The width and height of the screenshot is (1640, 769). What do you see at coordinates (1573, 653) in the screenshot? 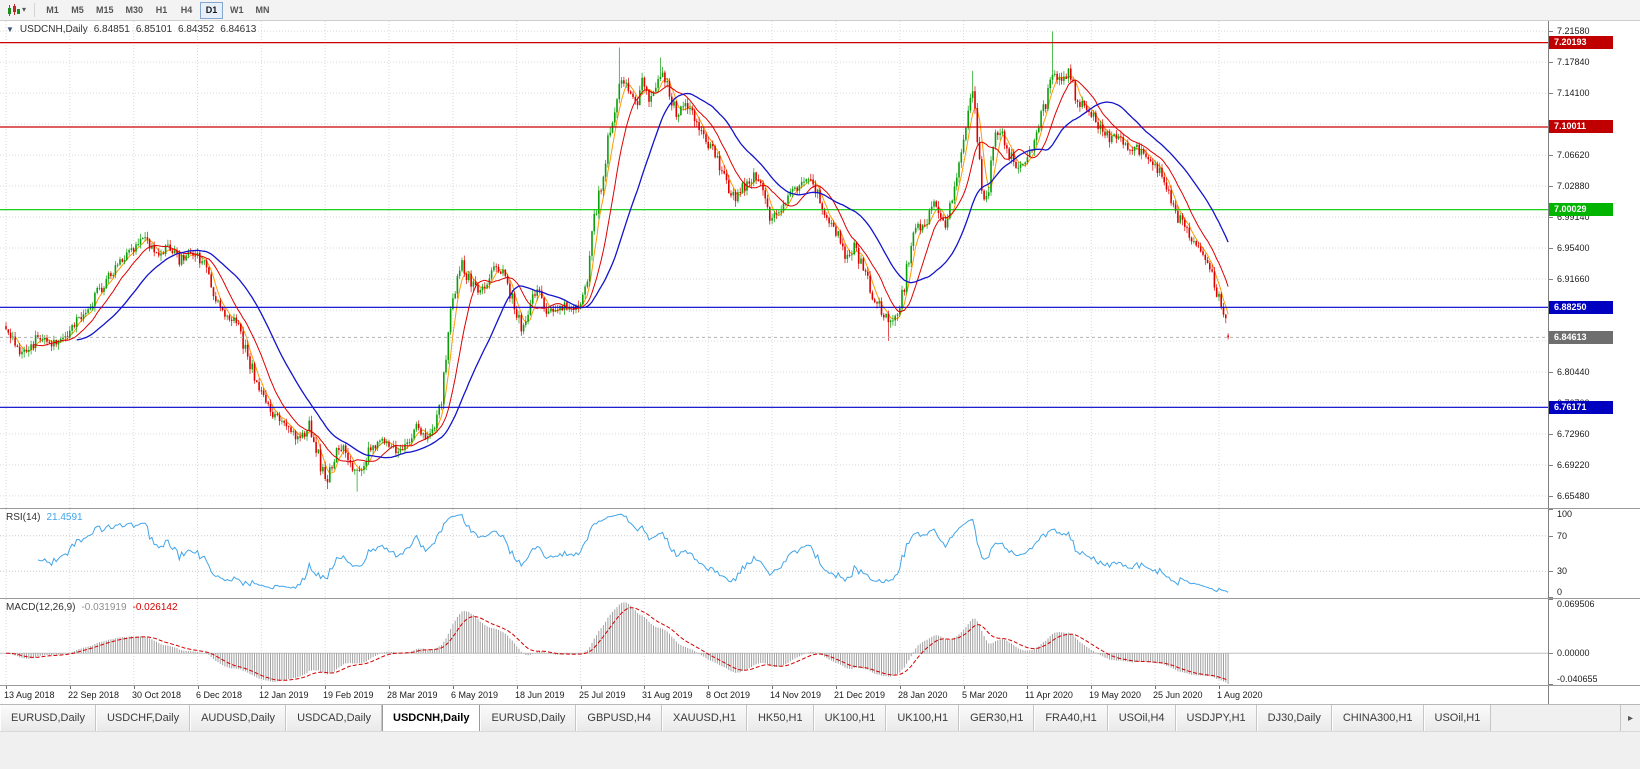
I see `indicator-tick-label: 0.00000` at bounding box center [1573, 653].